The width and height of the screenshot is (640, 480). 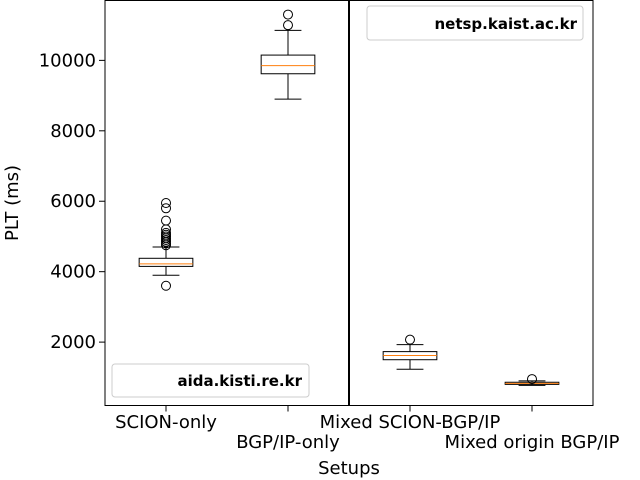 What do you see at coordinates (349, 468) in the screenshot?
I see `x-axis-title: Setups` at bounding box center [349, 468].